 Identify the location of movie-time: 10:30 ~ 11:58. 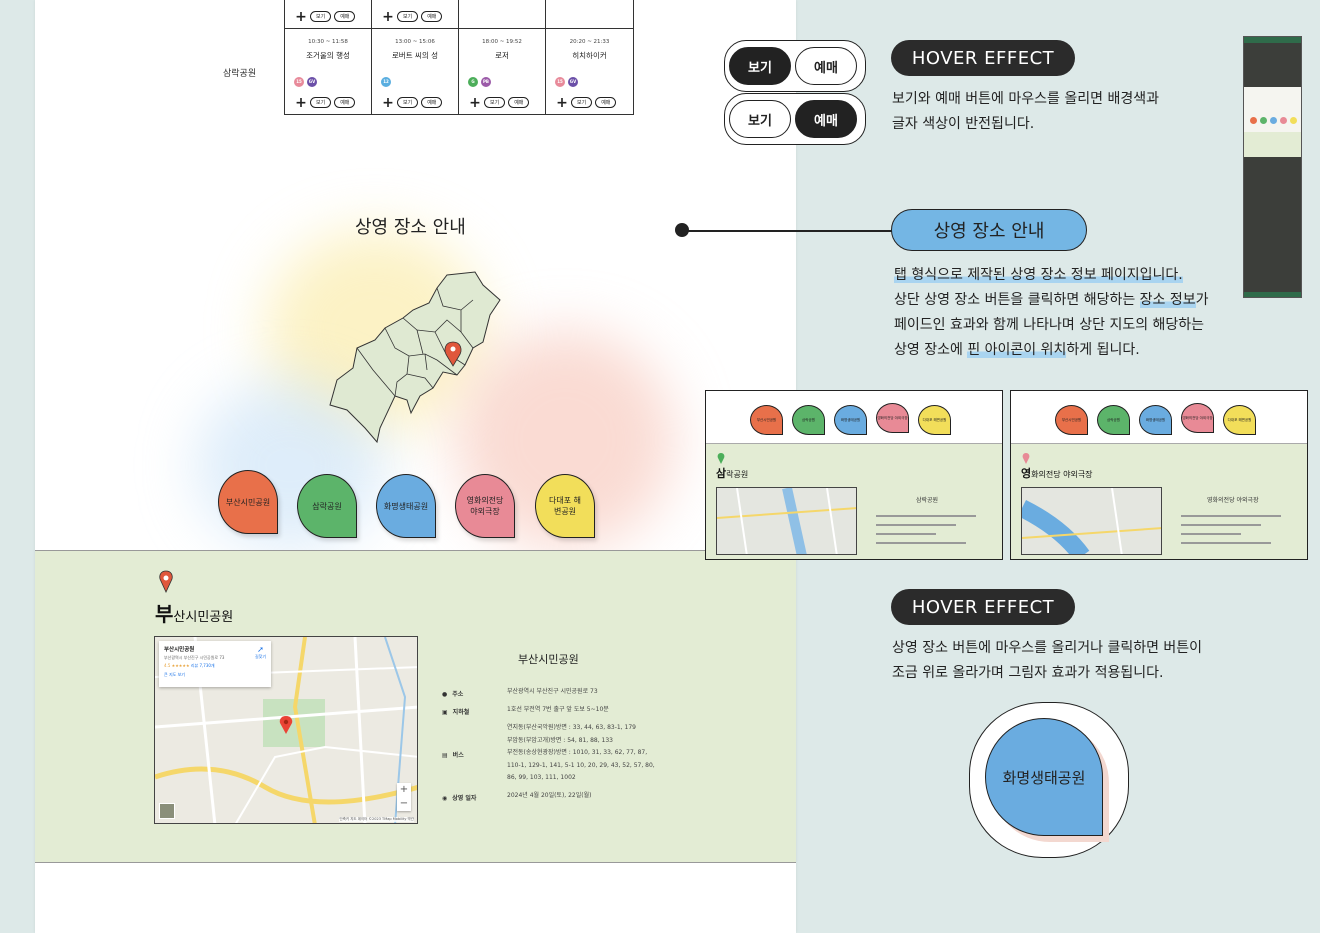
(328, 42).